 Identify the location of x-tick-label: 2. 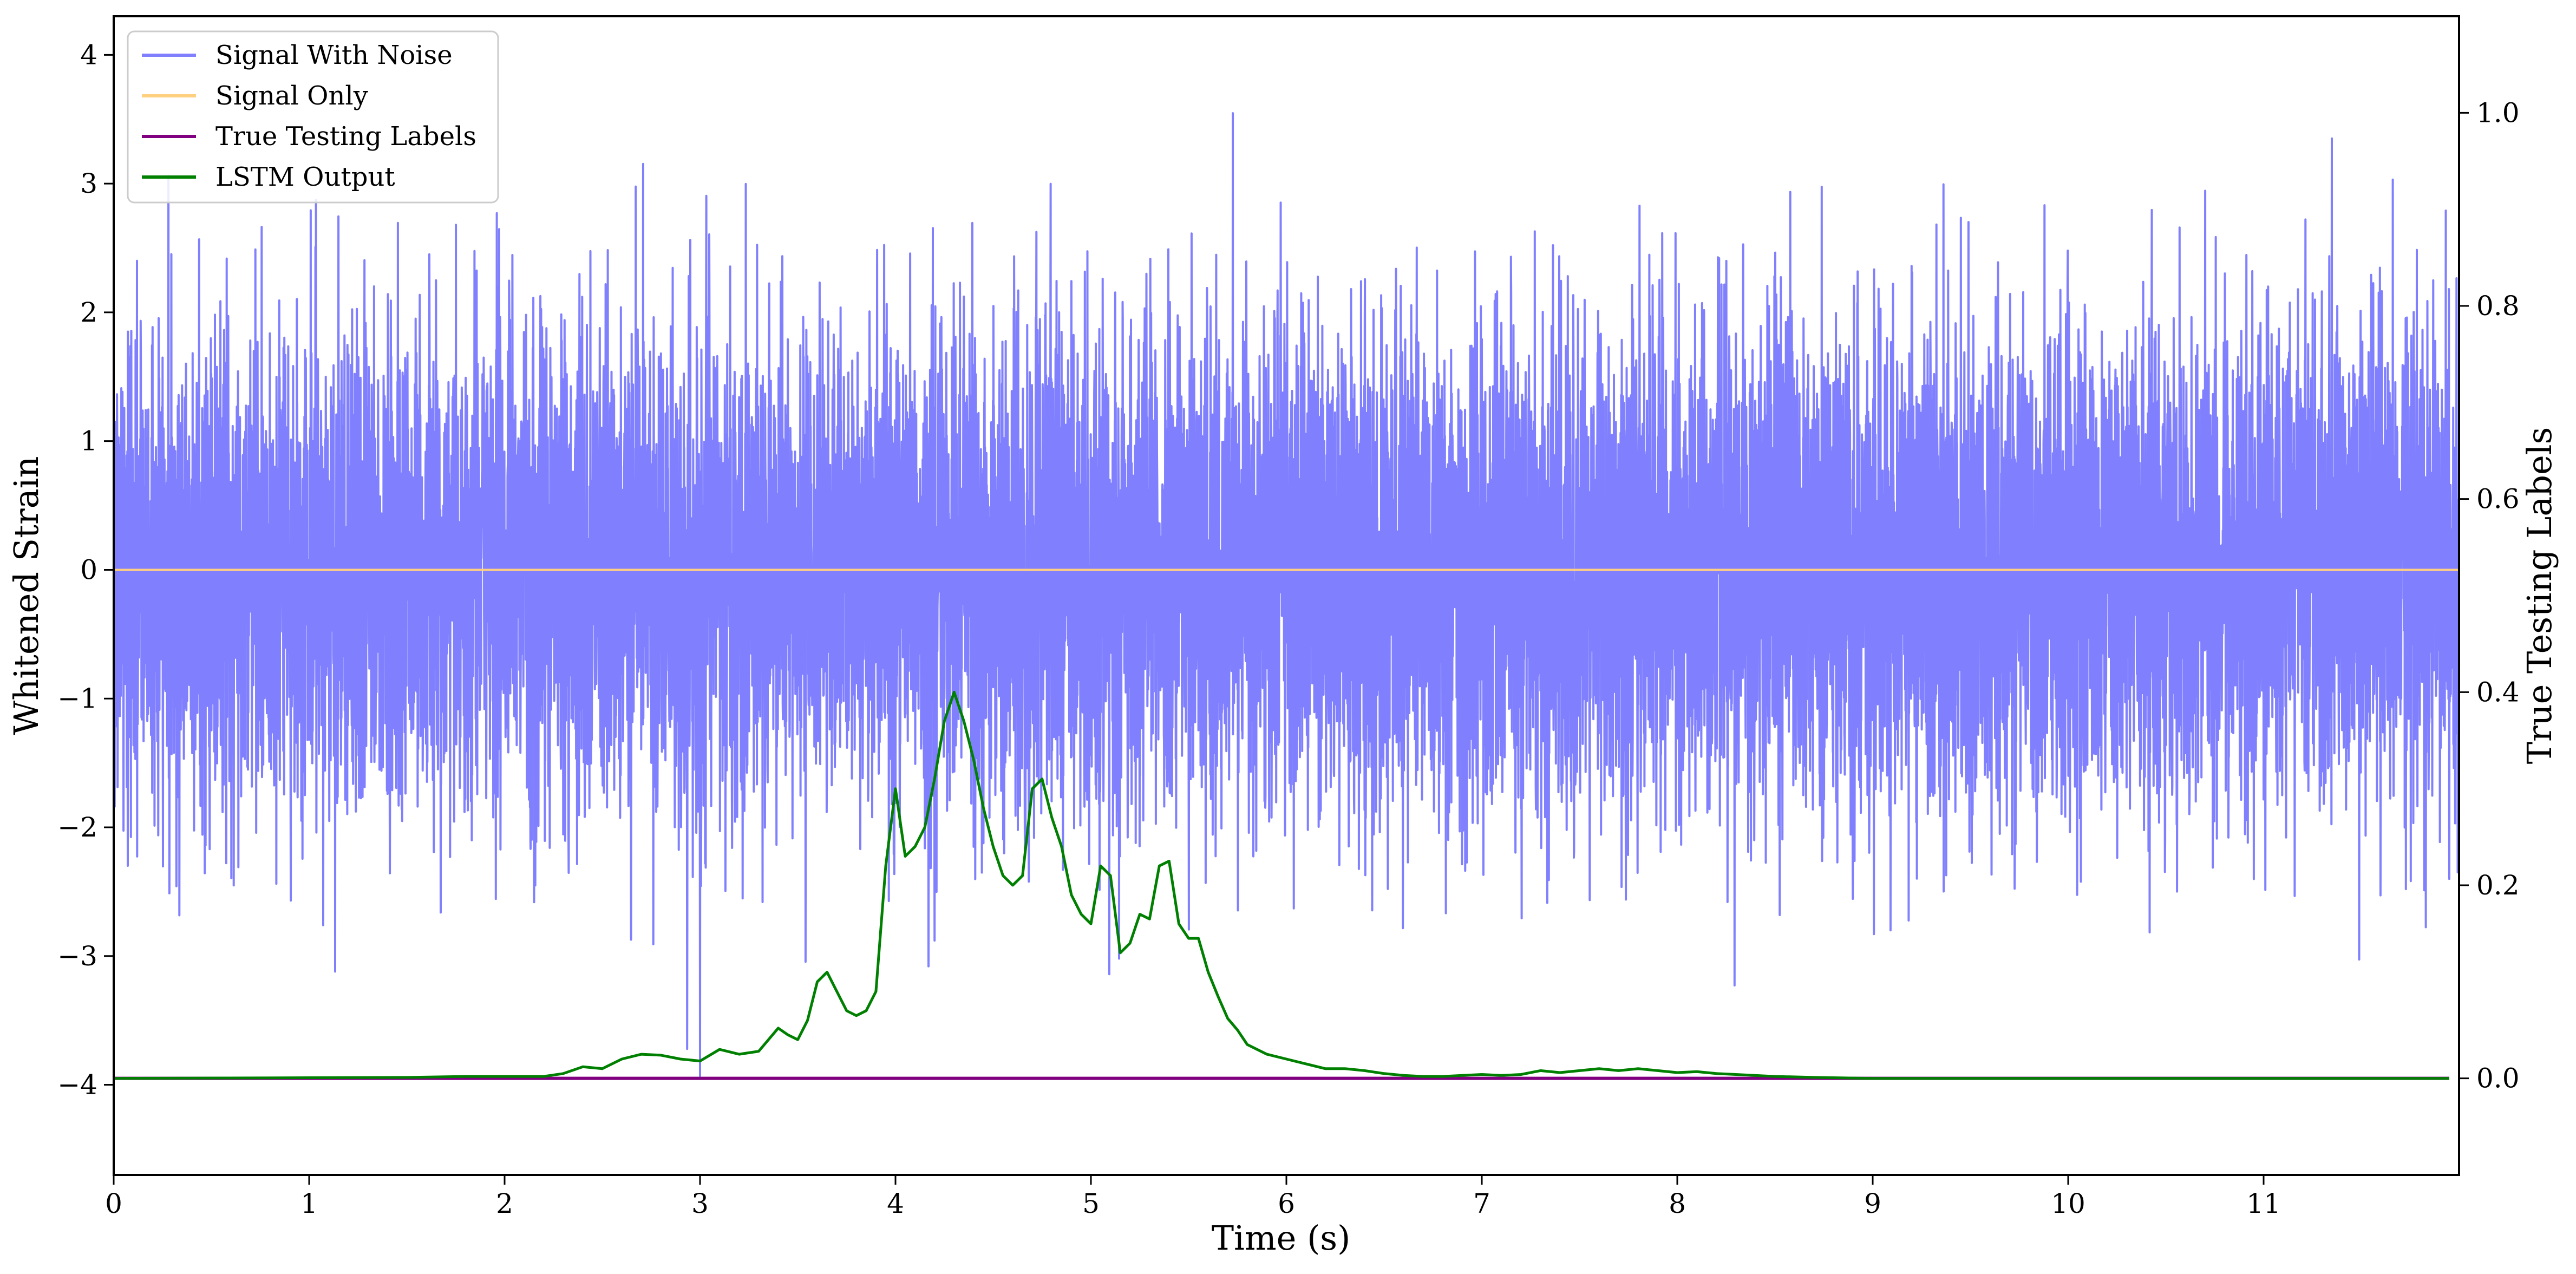
(505, 1203).